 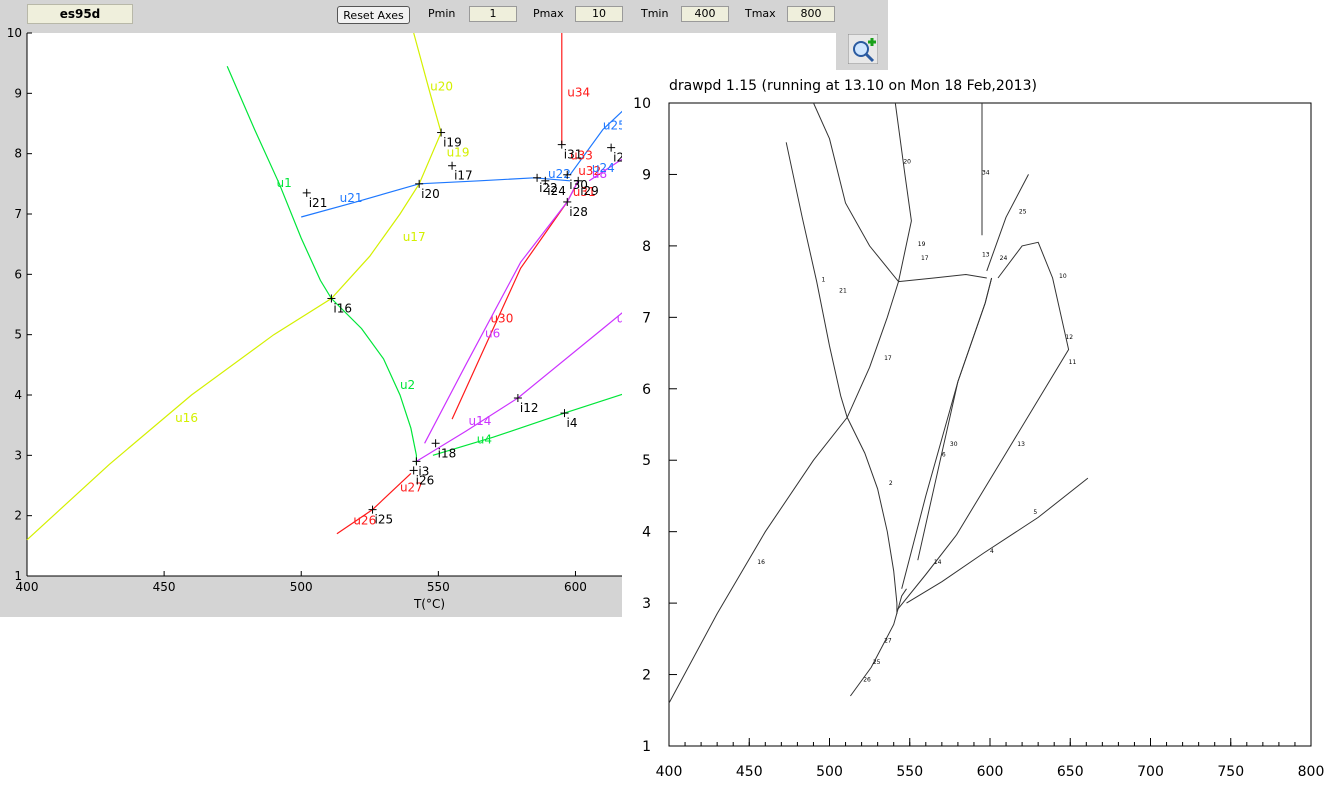 What do you see at coordinates (938, 562) in the screenshot?
I see `right-curve-label: 14` at bounding box center [938, 562].